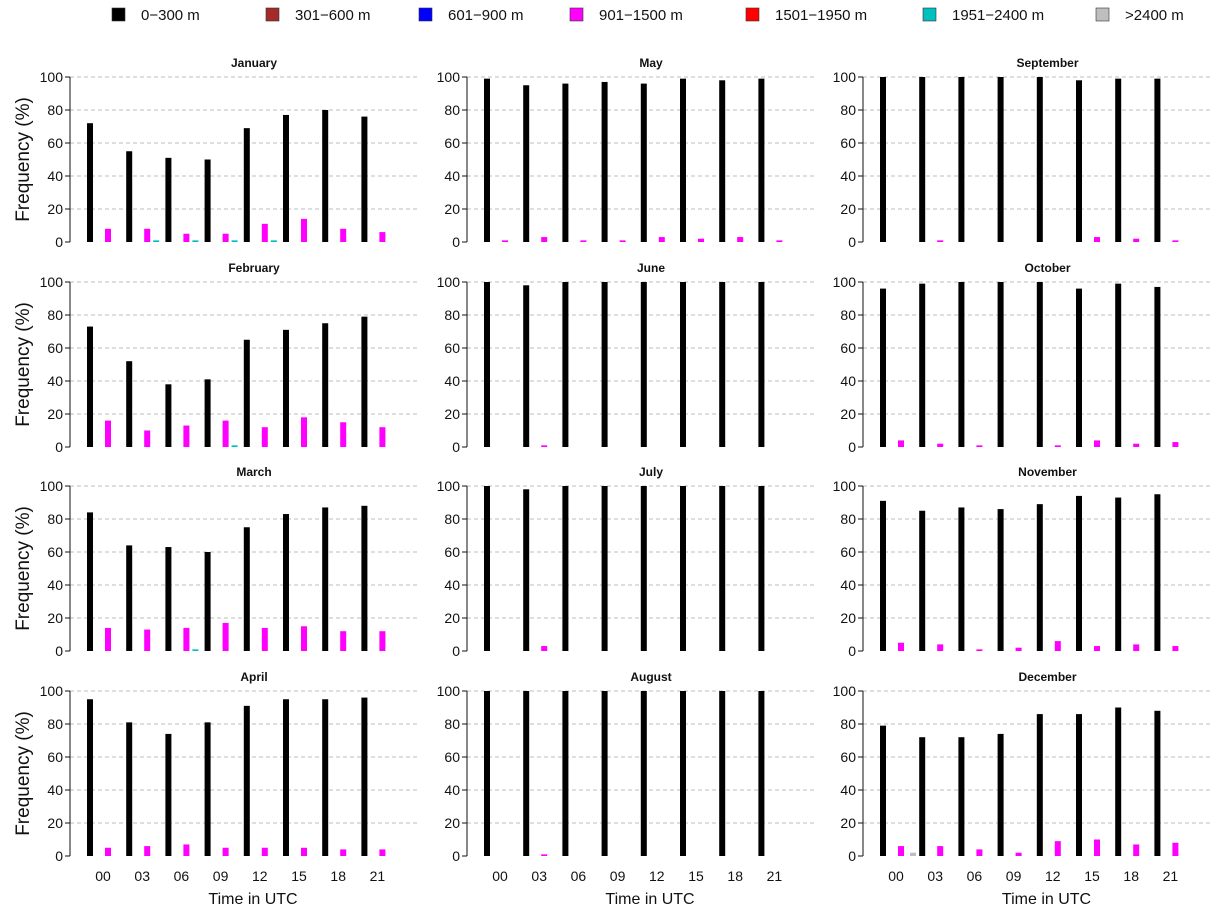  Describe the element at coordinates (649, 899) in the screenshot. I see `x-axis-title: Time in UTC` at that location.